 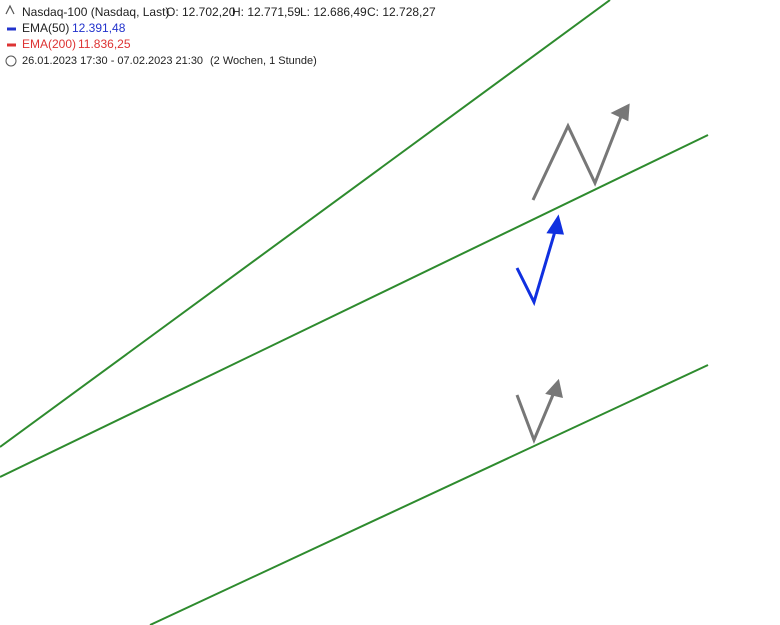 I want to click on ema50-value: 12.391,48, so click(x=99, y=28).